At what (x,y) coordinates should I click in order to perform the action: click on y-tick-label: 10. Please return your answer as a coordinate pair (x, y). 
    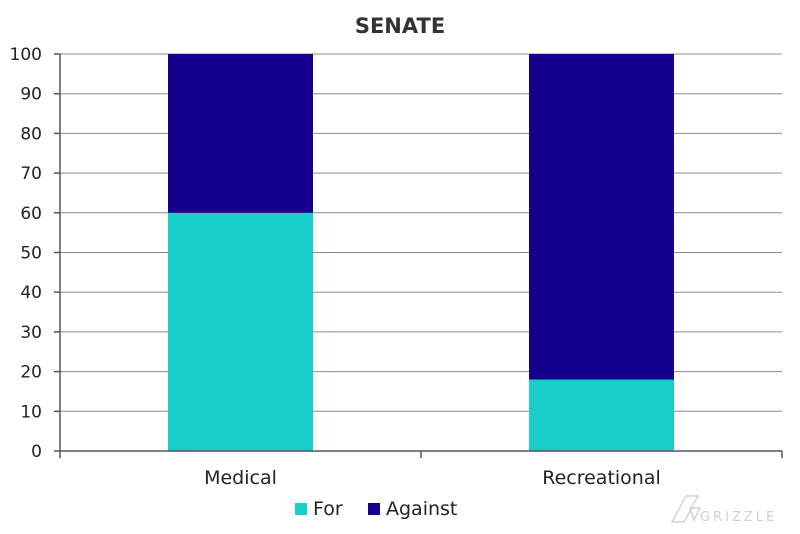
    Looking at the image, I should click on (31, 412).